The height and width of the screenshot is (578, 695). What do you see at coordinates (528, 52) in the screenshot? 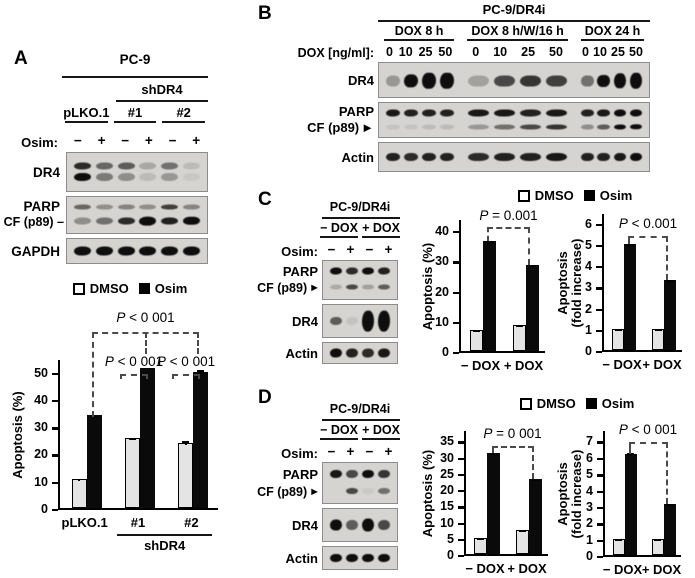
I see `dose-value: 25` at bounding box center [528, 52].